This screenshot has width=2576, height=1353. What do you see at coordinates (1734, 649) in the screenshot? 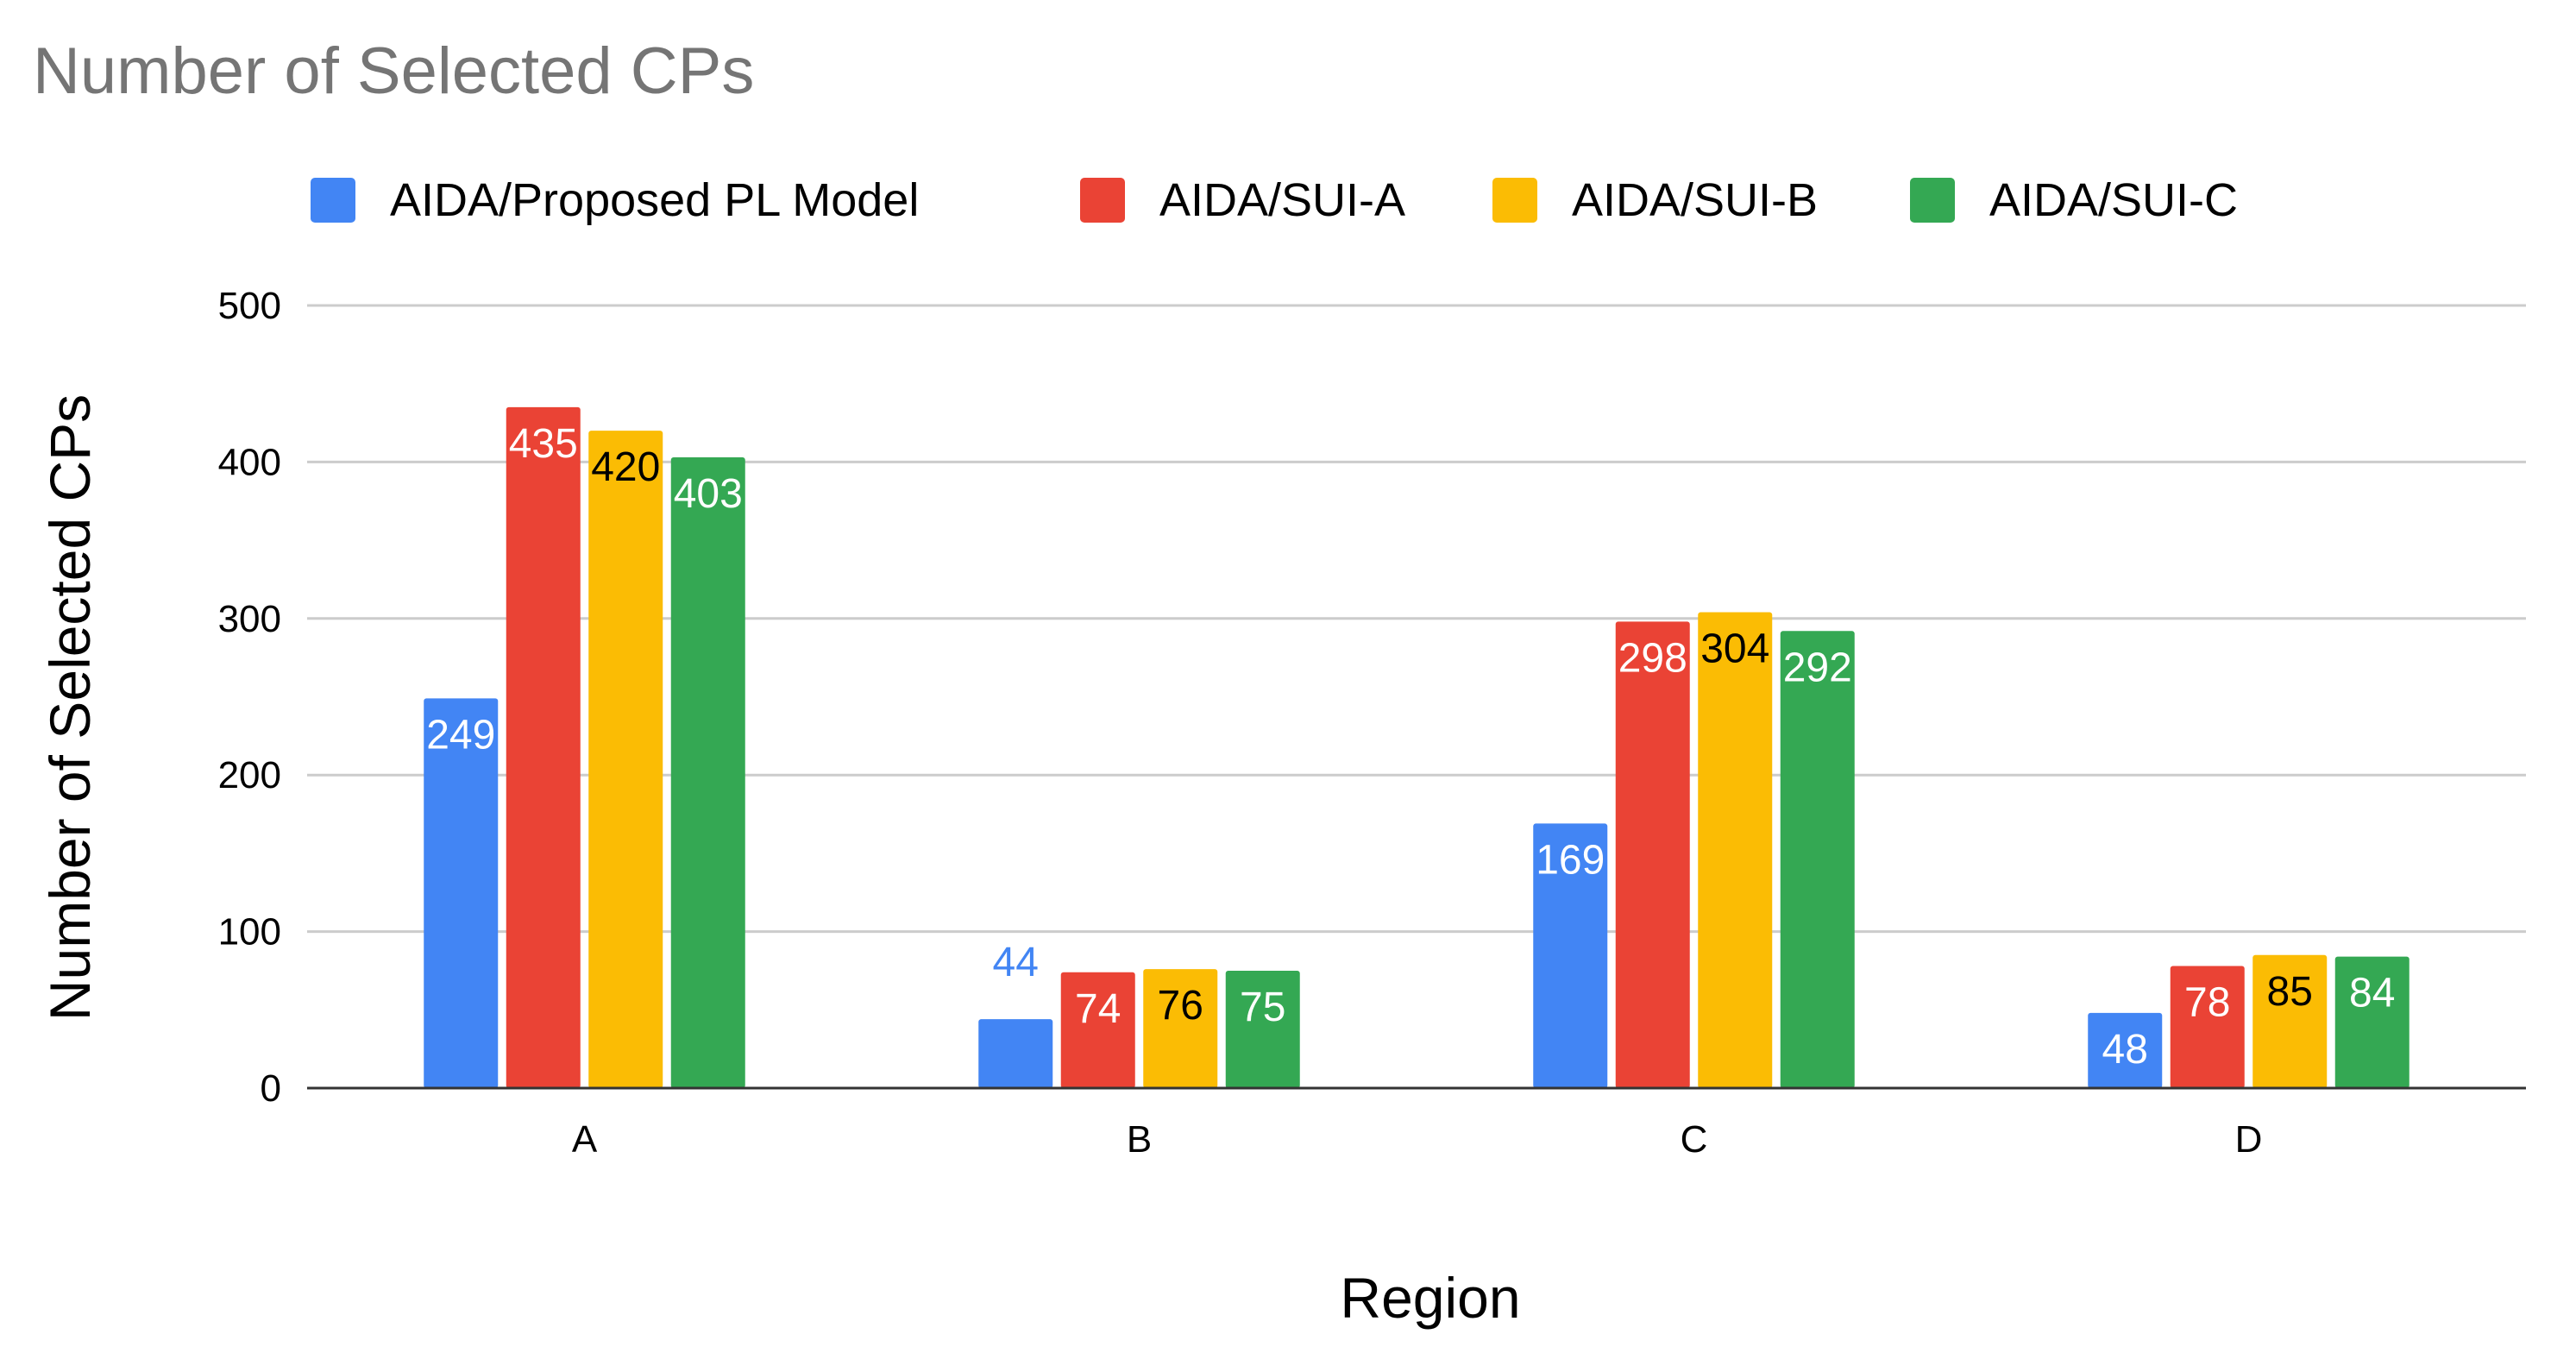
I see `data-label-C-series-3: 304` at bounding box center [1734, 649].